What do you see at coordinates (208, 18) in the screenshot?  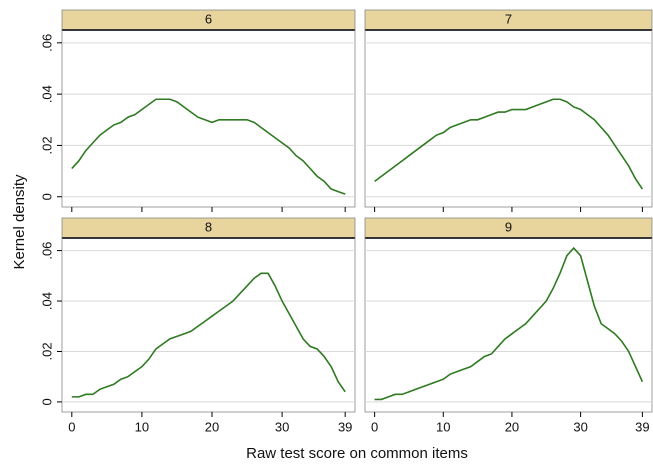 I see `panel-title: 6` at bounding box center [208, 18].